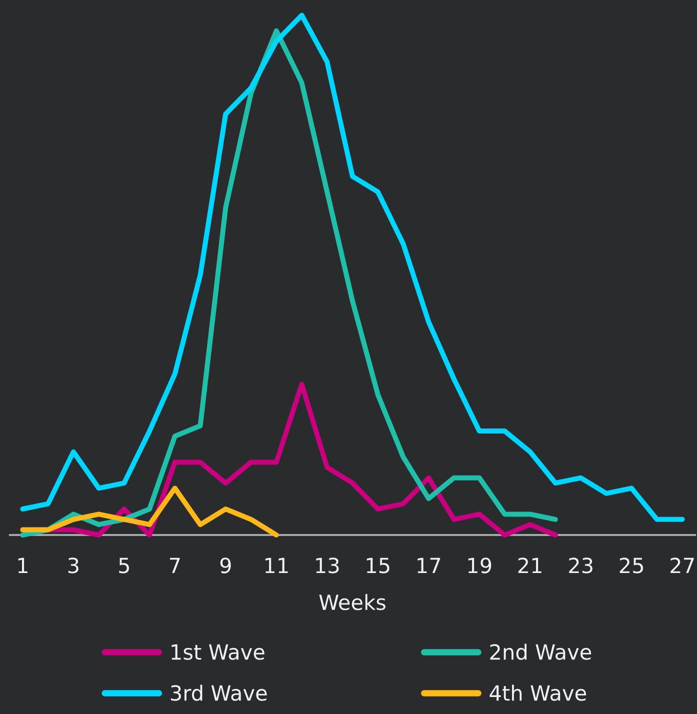 This screenshot has width=697, height=714. What do you see at coordinates (682, 566) in the screenshot?
I see `x-tick-label: 27` at bounding box center [682, 566].